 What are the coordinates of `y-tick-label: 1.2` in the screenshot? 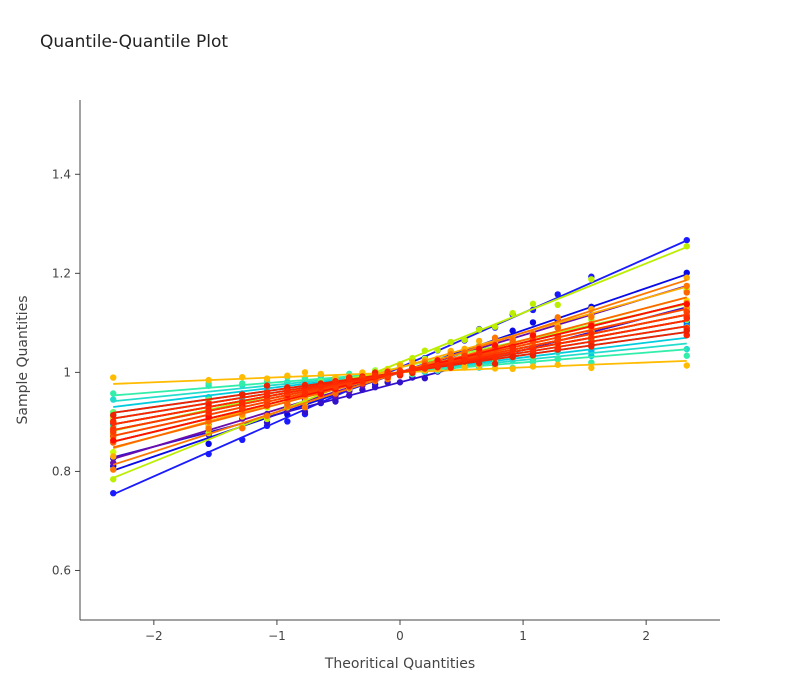 It's located at (61, 273).